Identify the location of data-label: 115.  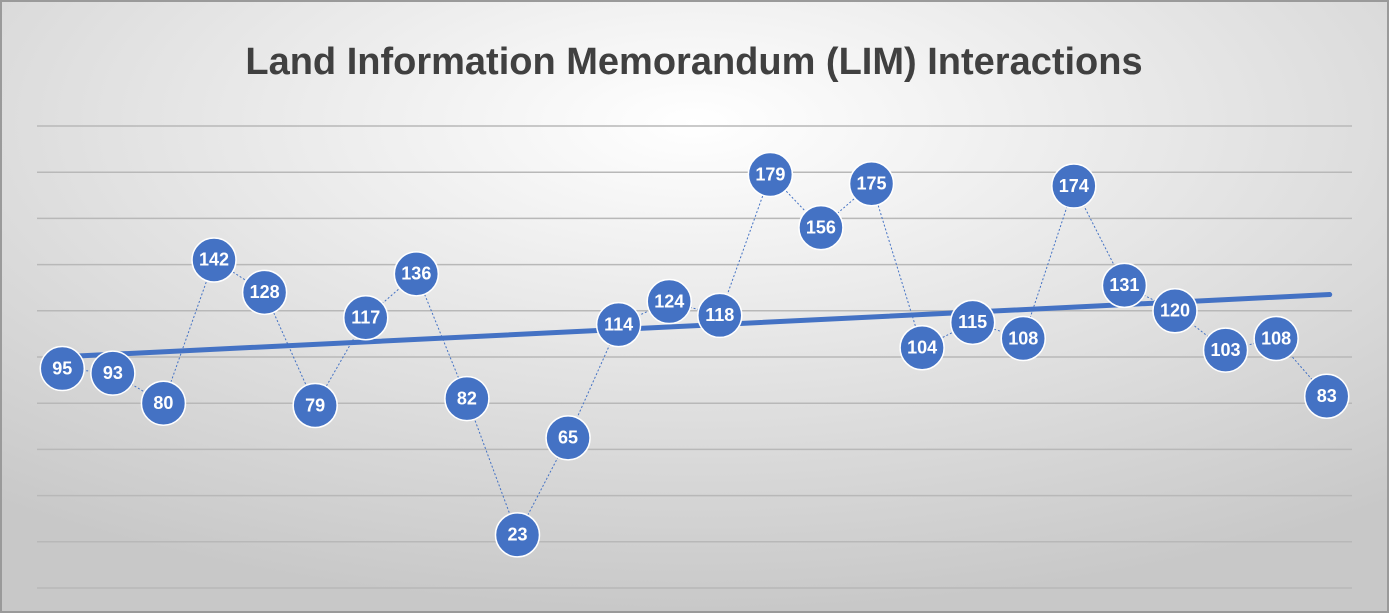
(972, 322).